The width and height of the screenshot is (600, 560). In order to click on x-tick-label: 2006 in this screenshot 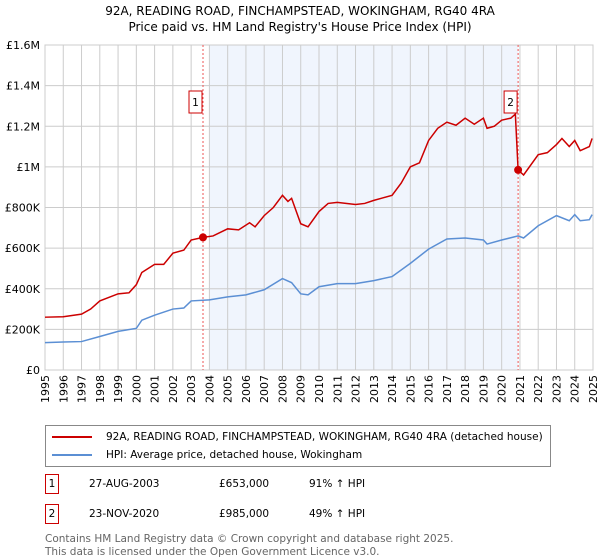, I will do `click(246, 389)`.